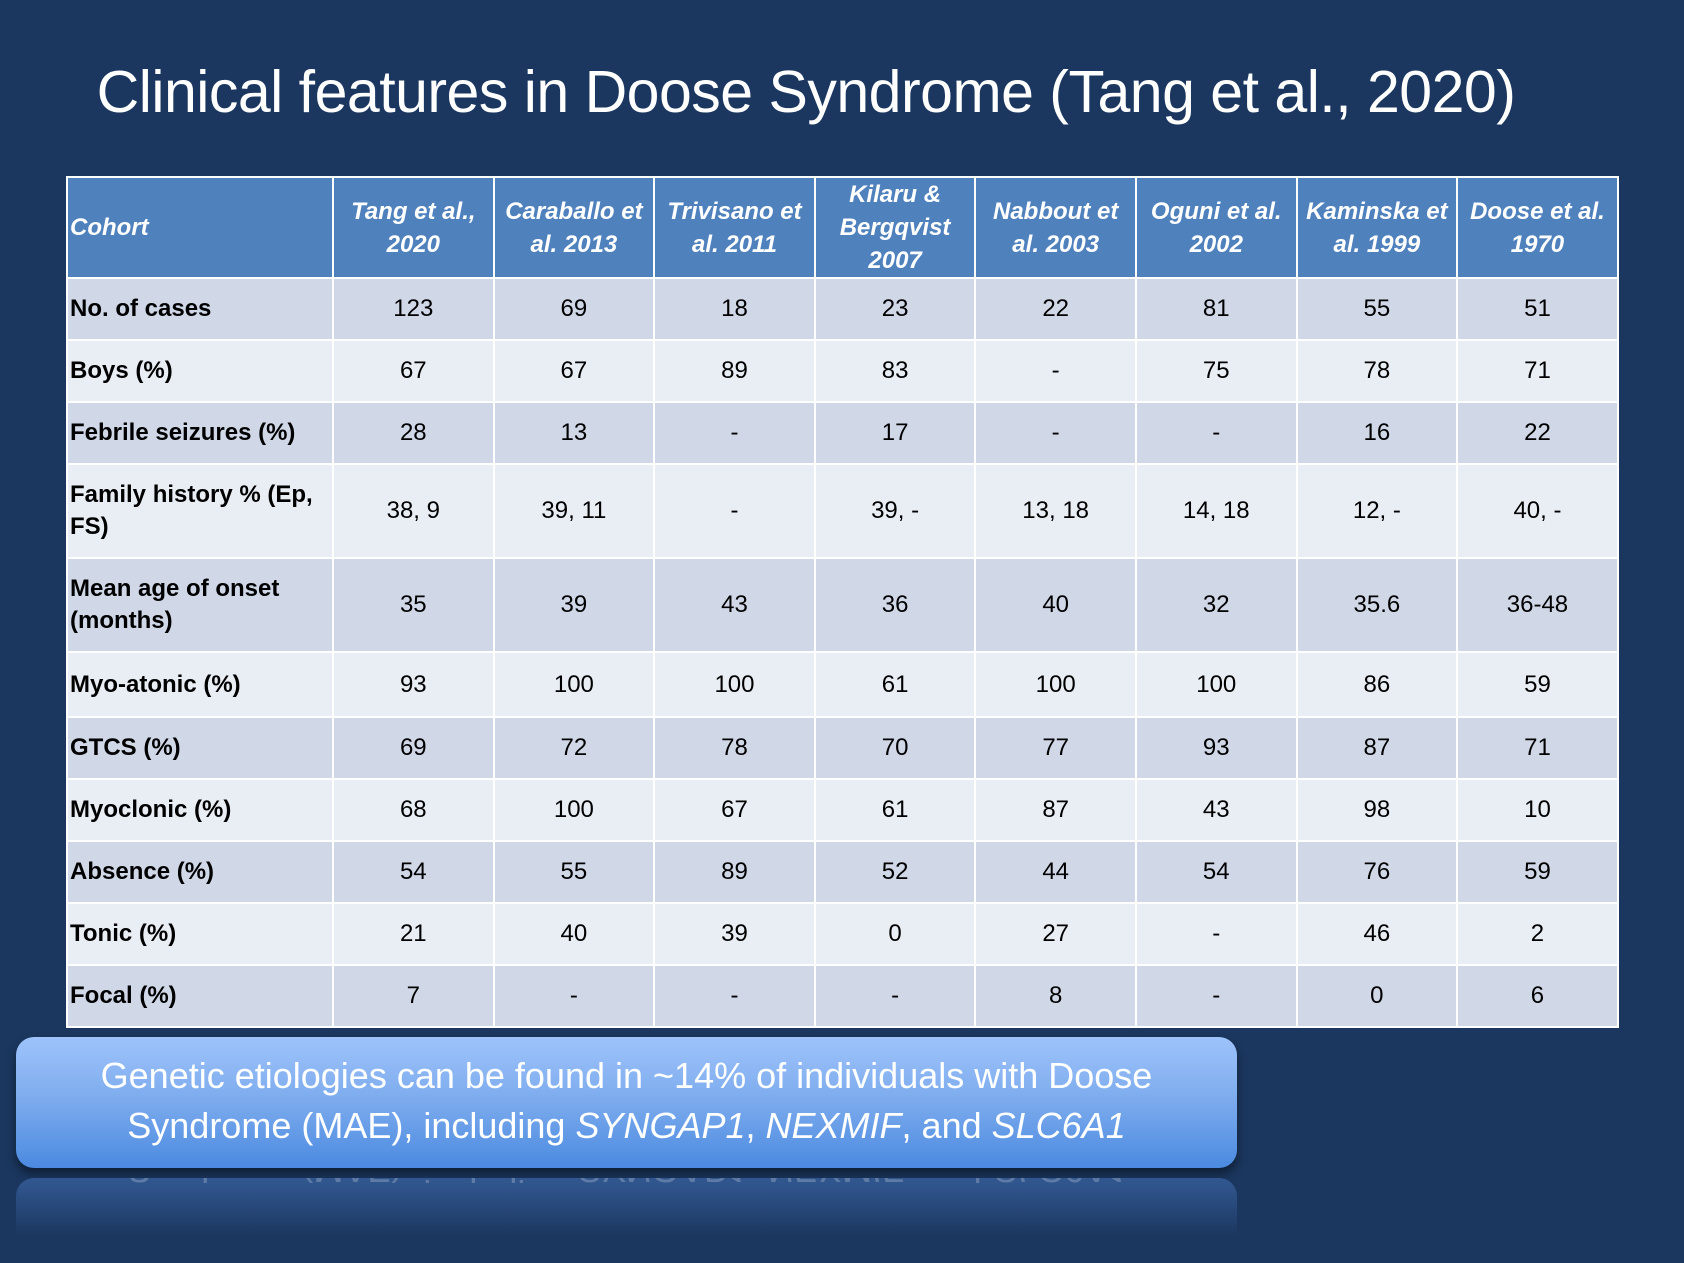  Describe the element at coordinates (1055, 934) in the screenshot. I see `table-cell: 27` at that location.